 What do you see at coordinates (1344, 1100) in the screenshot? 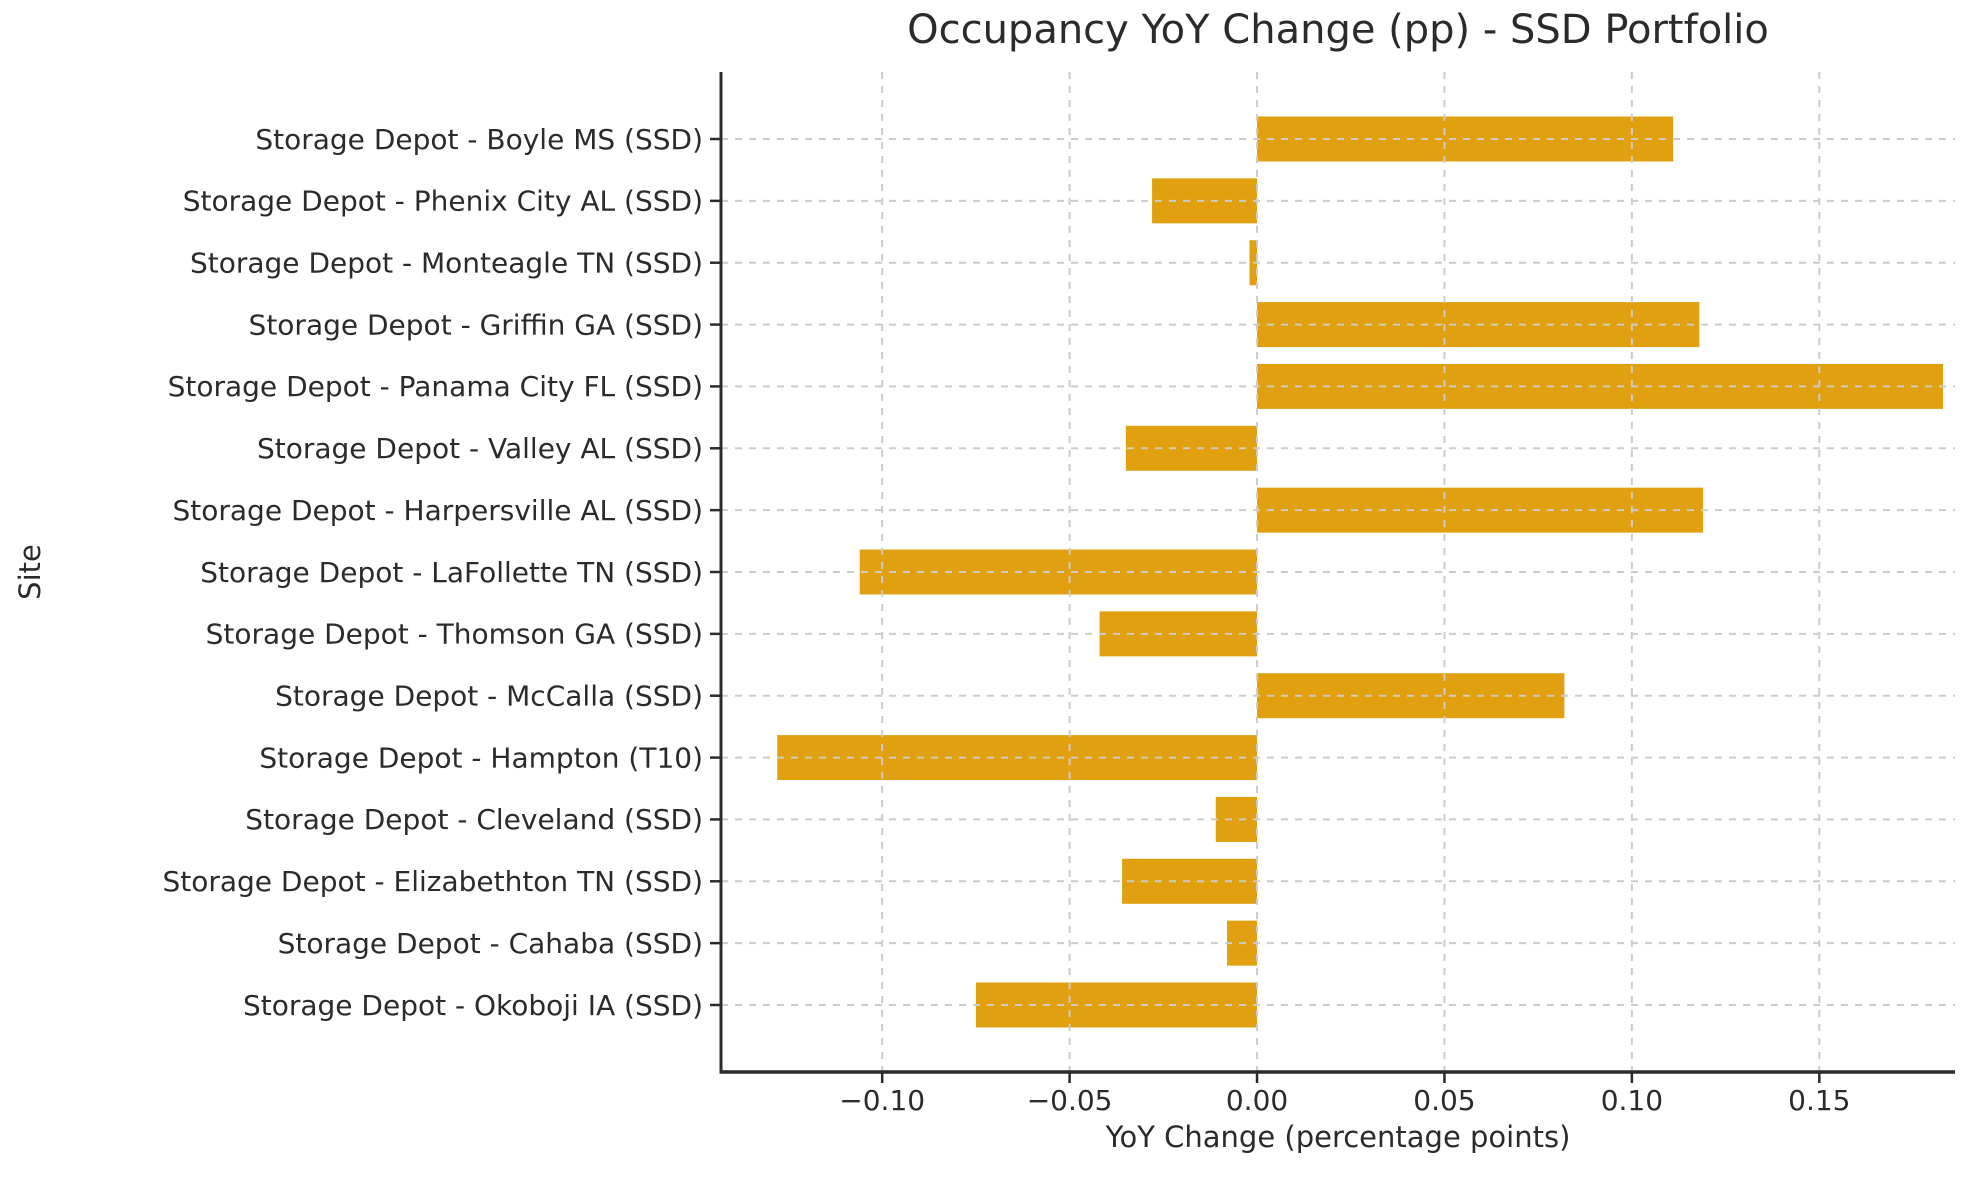
I see `x-tick-labels: −0.10 −0.05 0.00 0.05 0.10 0.15` at bounding box center [1344, 1100].